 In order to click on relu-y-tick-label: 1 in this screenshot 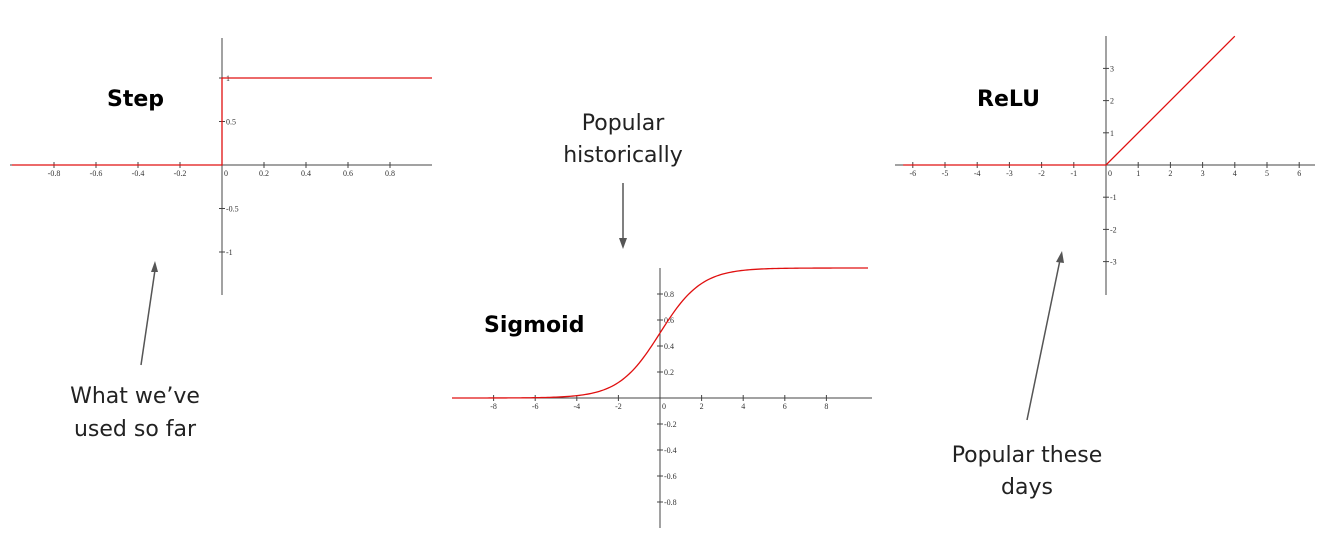, I will do `click(1112, 133)`.